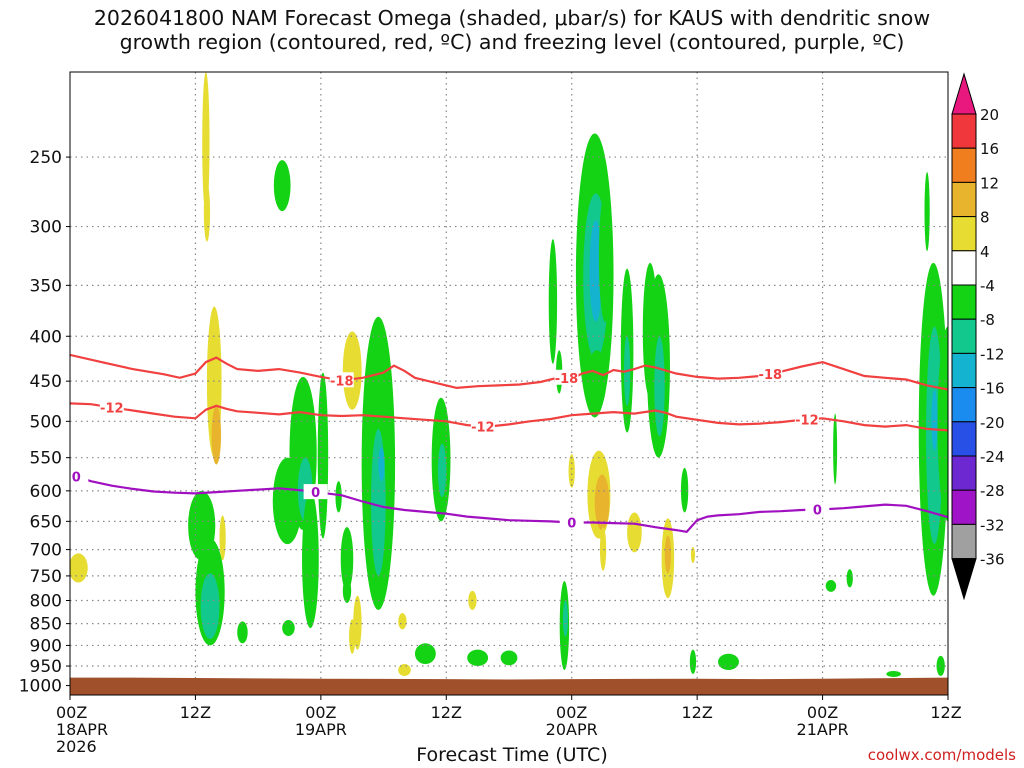 This screenshot has width=1024, height=768. Describe the element at coordinates (46, 228) in the screenshot. I see `y-tick-label-300: 300` at that location.